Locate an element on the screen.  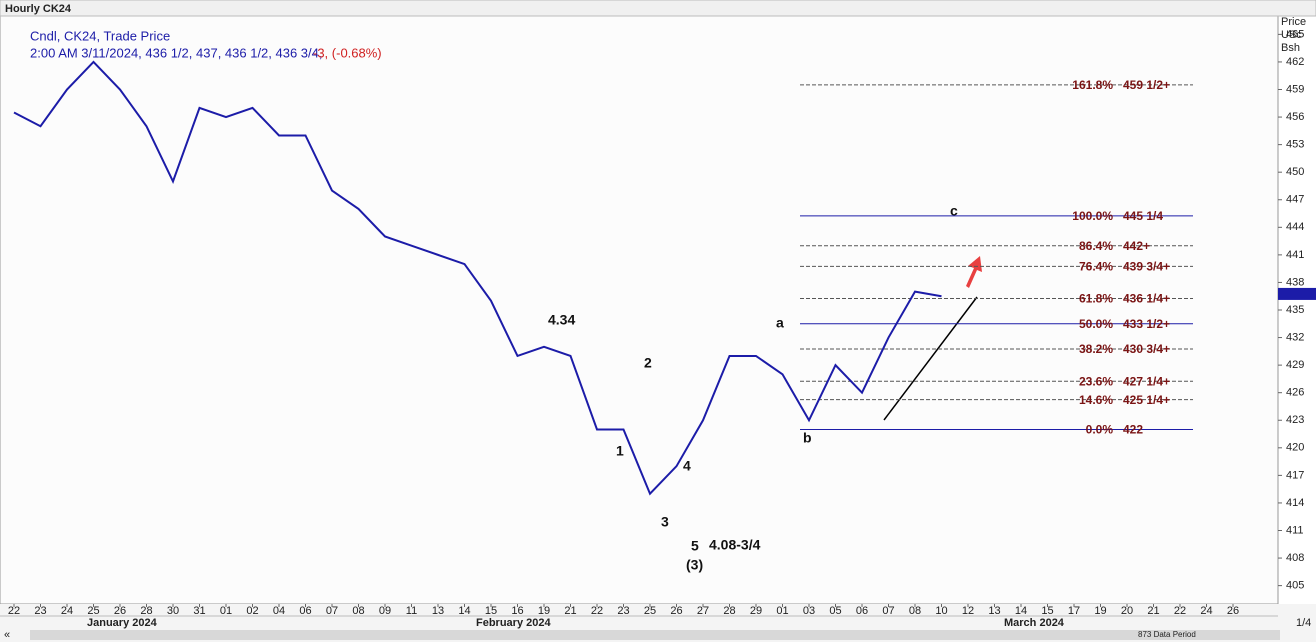
up-arrow is located at coordinates (974, 272).